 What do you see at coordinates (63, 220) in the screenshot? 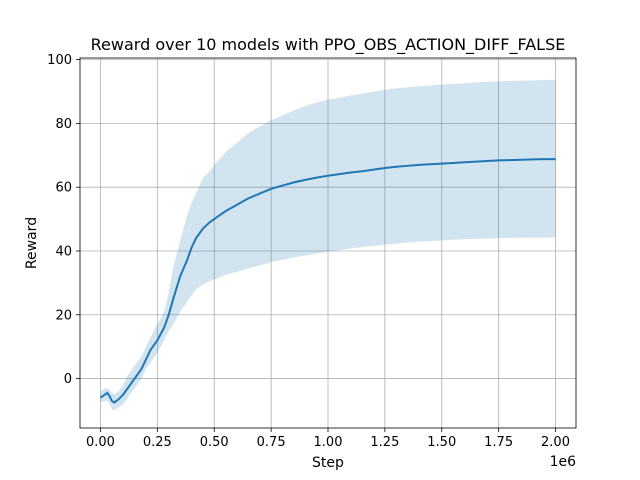
I see `y-axis-ticks: 0 20 40 60 80 100` at bounding box center [63, 220].